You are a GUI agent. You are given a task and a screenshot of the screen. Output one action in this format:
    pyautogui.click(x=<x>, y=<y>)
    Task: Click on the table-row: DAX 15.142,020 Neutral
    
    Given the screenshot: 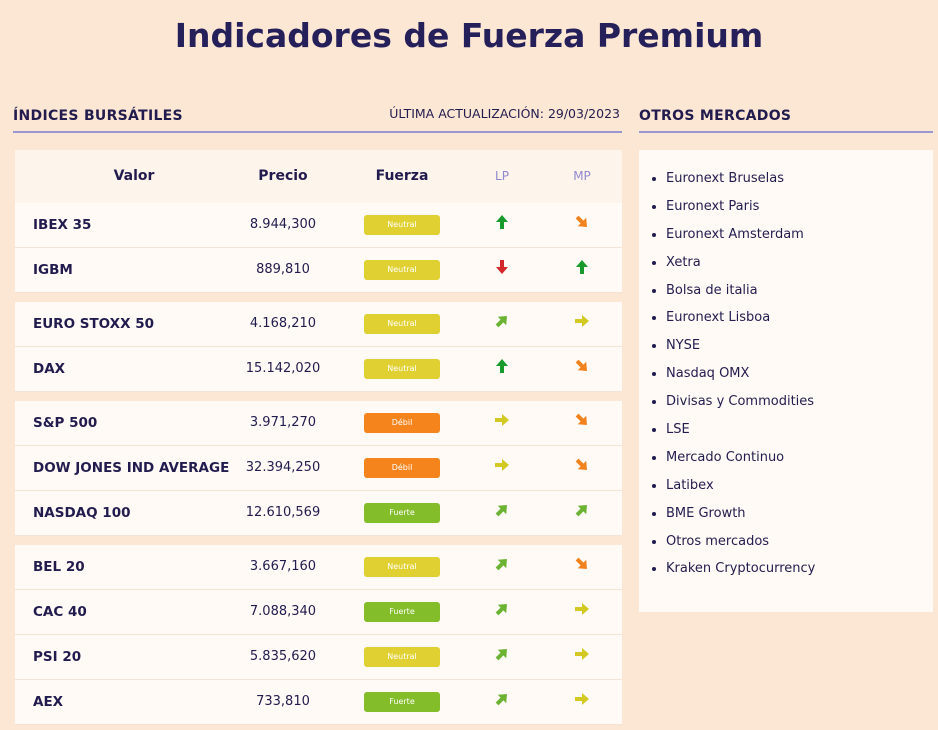 What is the action you would take?
    pyautogui.click(x=318, y=369)
    